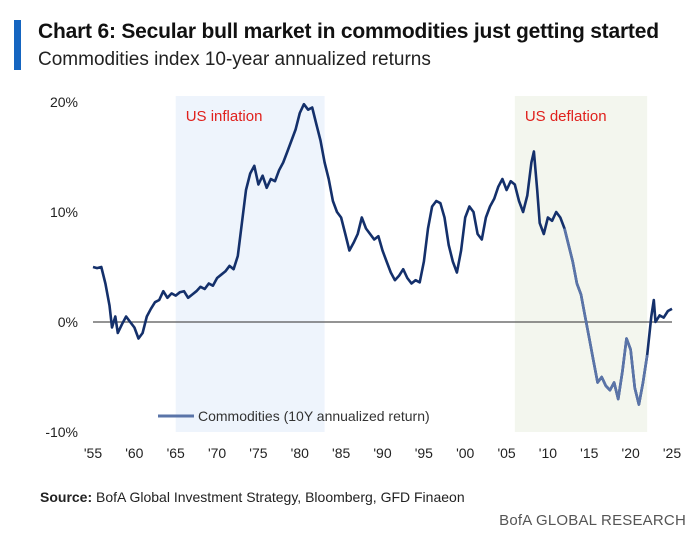 The image size is (700, 544). I want to click on y-tick-label: 0%, so click(68, 322).